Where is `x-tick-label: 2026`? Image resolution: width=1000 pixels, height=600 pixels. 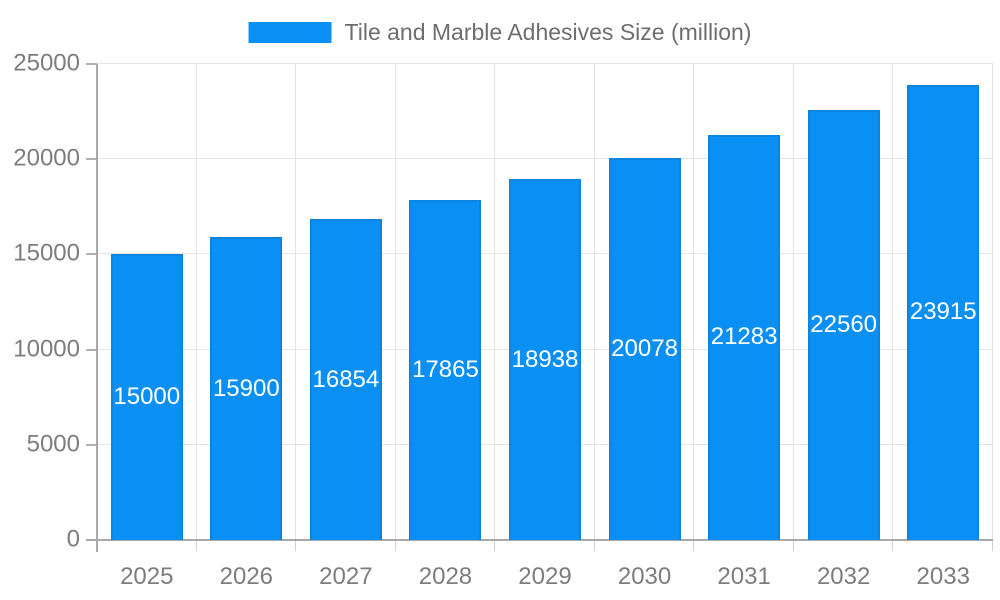 x-tick-label: 2026 is located at coordinates (246, 576).